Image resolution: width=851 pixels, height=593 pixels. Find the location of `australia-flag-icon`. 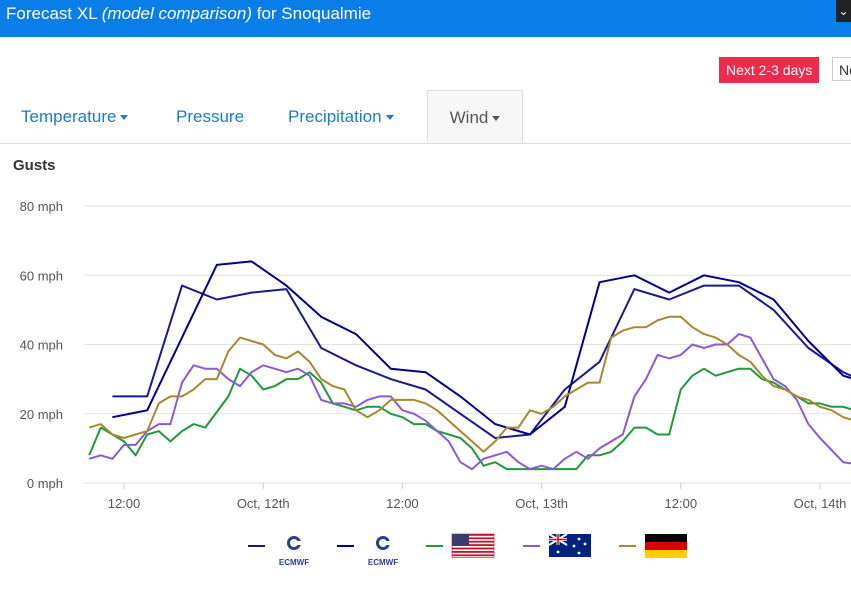

australia-flag-icon is located at coordinates (569, 545).